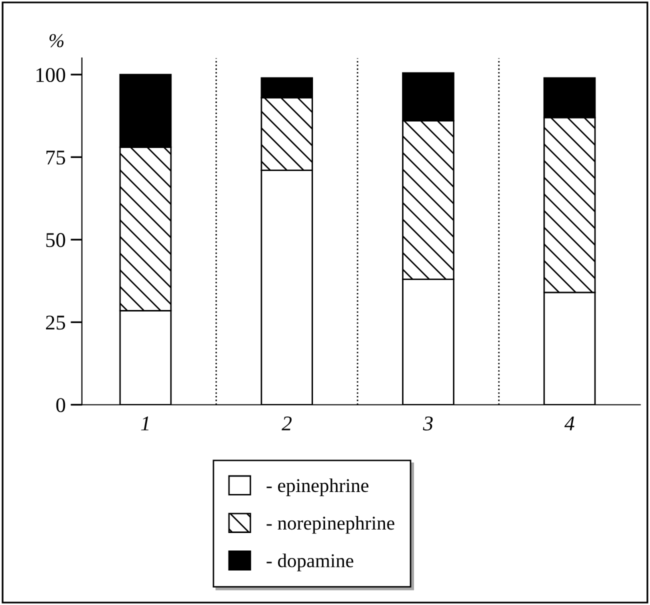 The image size is (650, 605). I want to click on y-axis-title: %, so click(57, 41).